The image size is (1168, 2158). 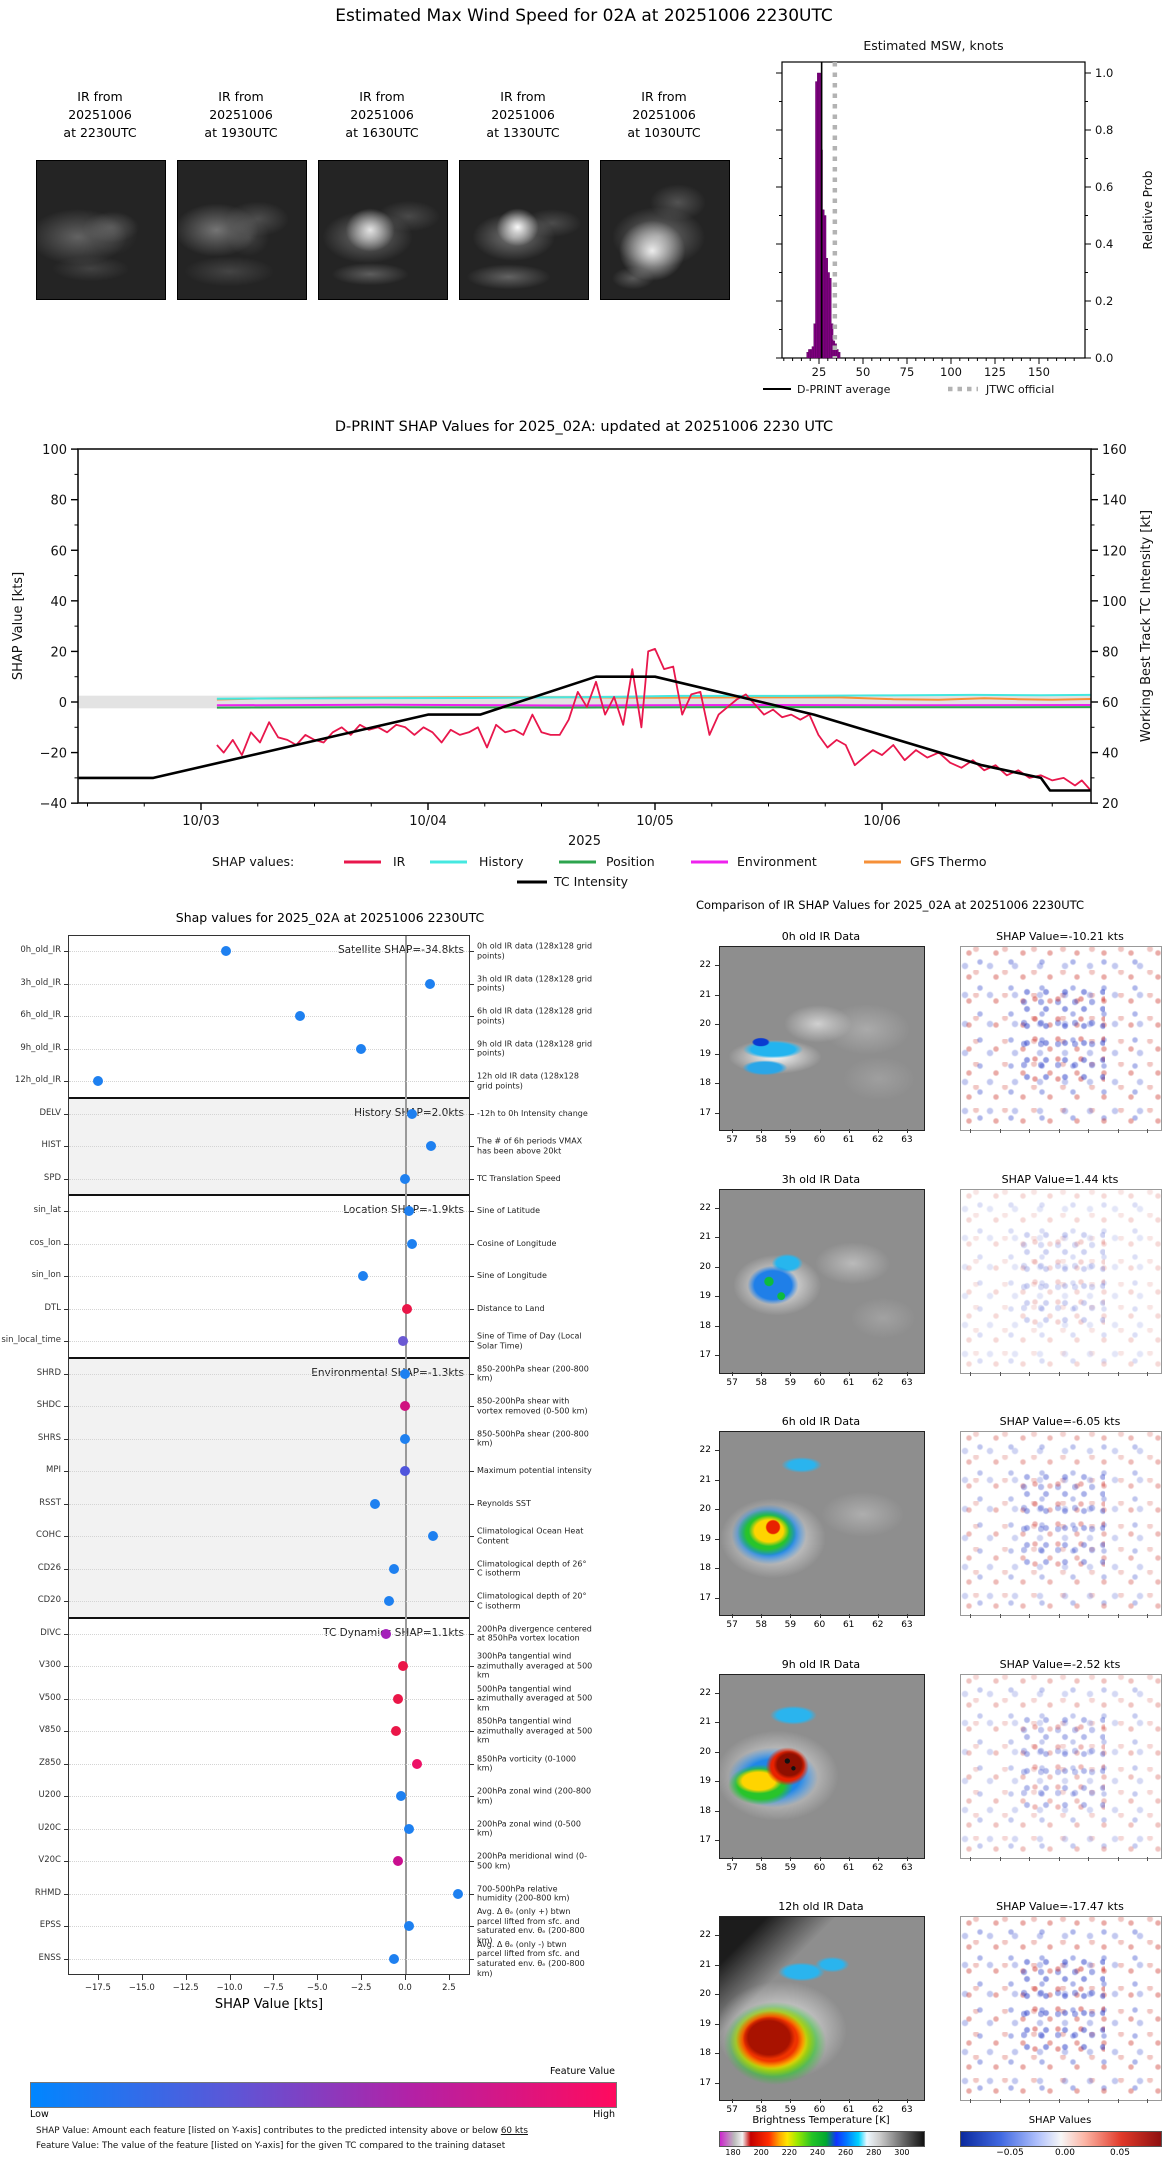 I want to click on feature-name: sin_local_time, so click(x=31, y=1340).